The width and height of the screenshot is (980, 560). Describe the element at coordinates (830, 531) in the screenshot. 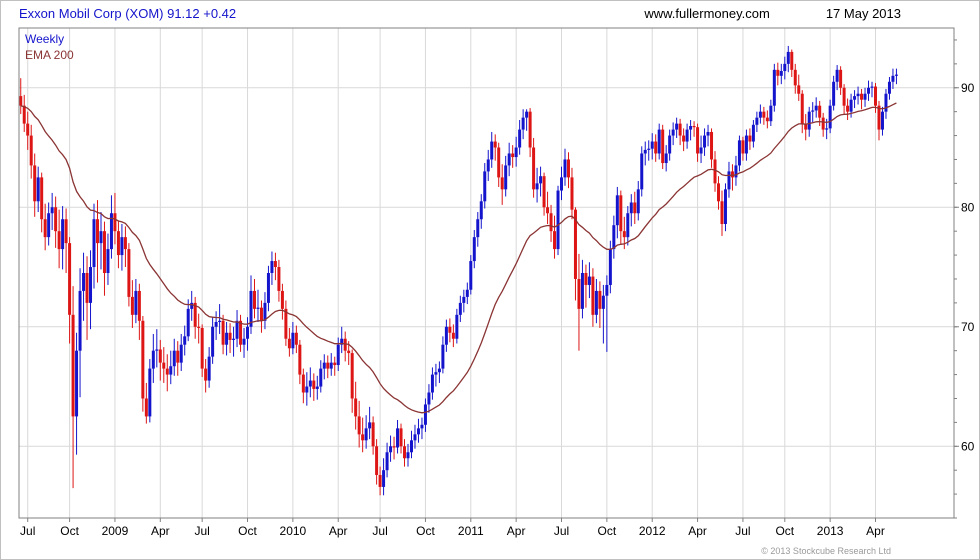

I see `x-axis-label: 2013` at that location.